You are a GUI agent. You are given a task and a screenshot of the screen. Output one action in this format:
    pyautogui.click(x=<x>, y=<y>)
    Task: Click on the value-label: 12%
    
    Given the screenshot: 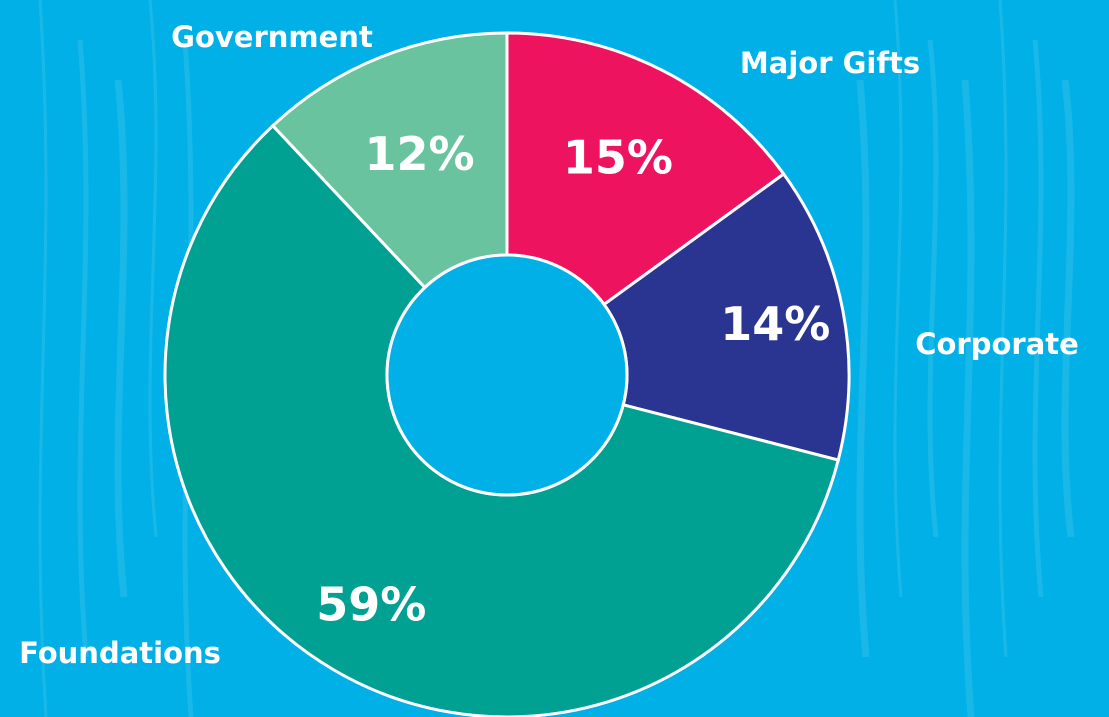 What is the action you would take?
    pyautogui.click(x=419, y=154)
    